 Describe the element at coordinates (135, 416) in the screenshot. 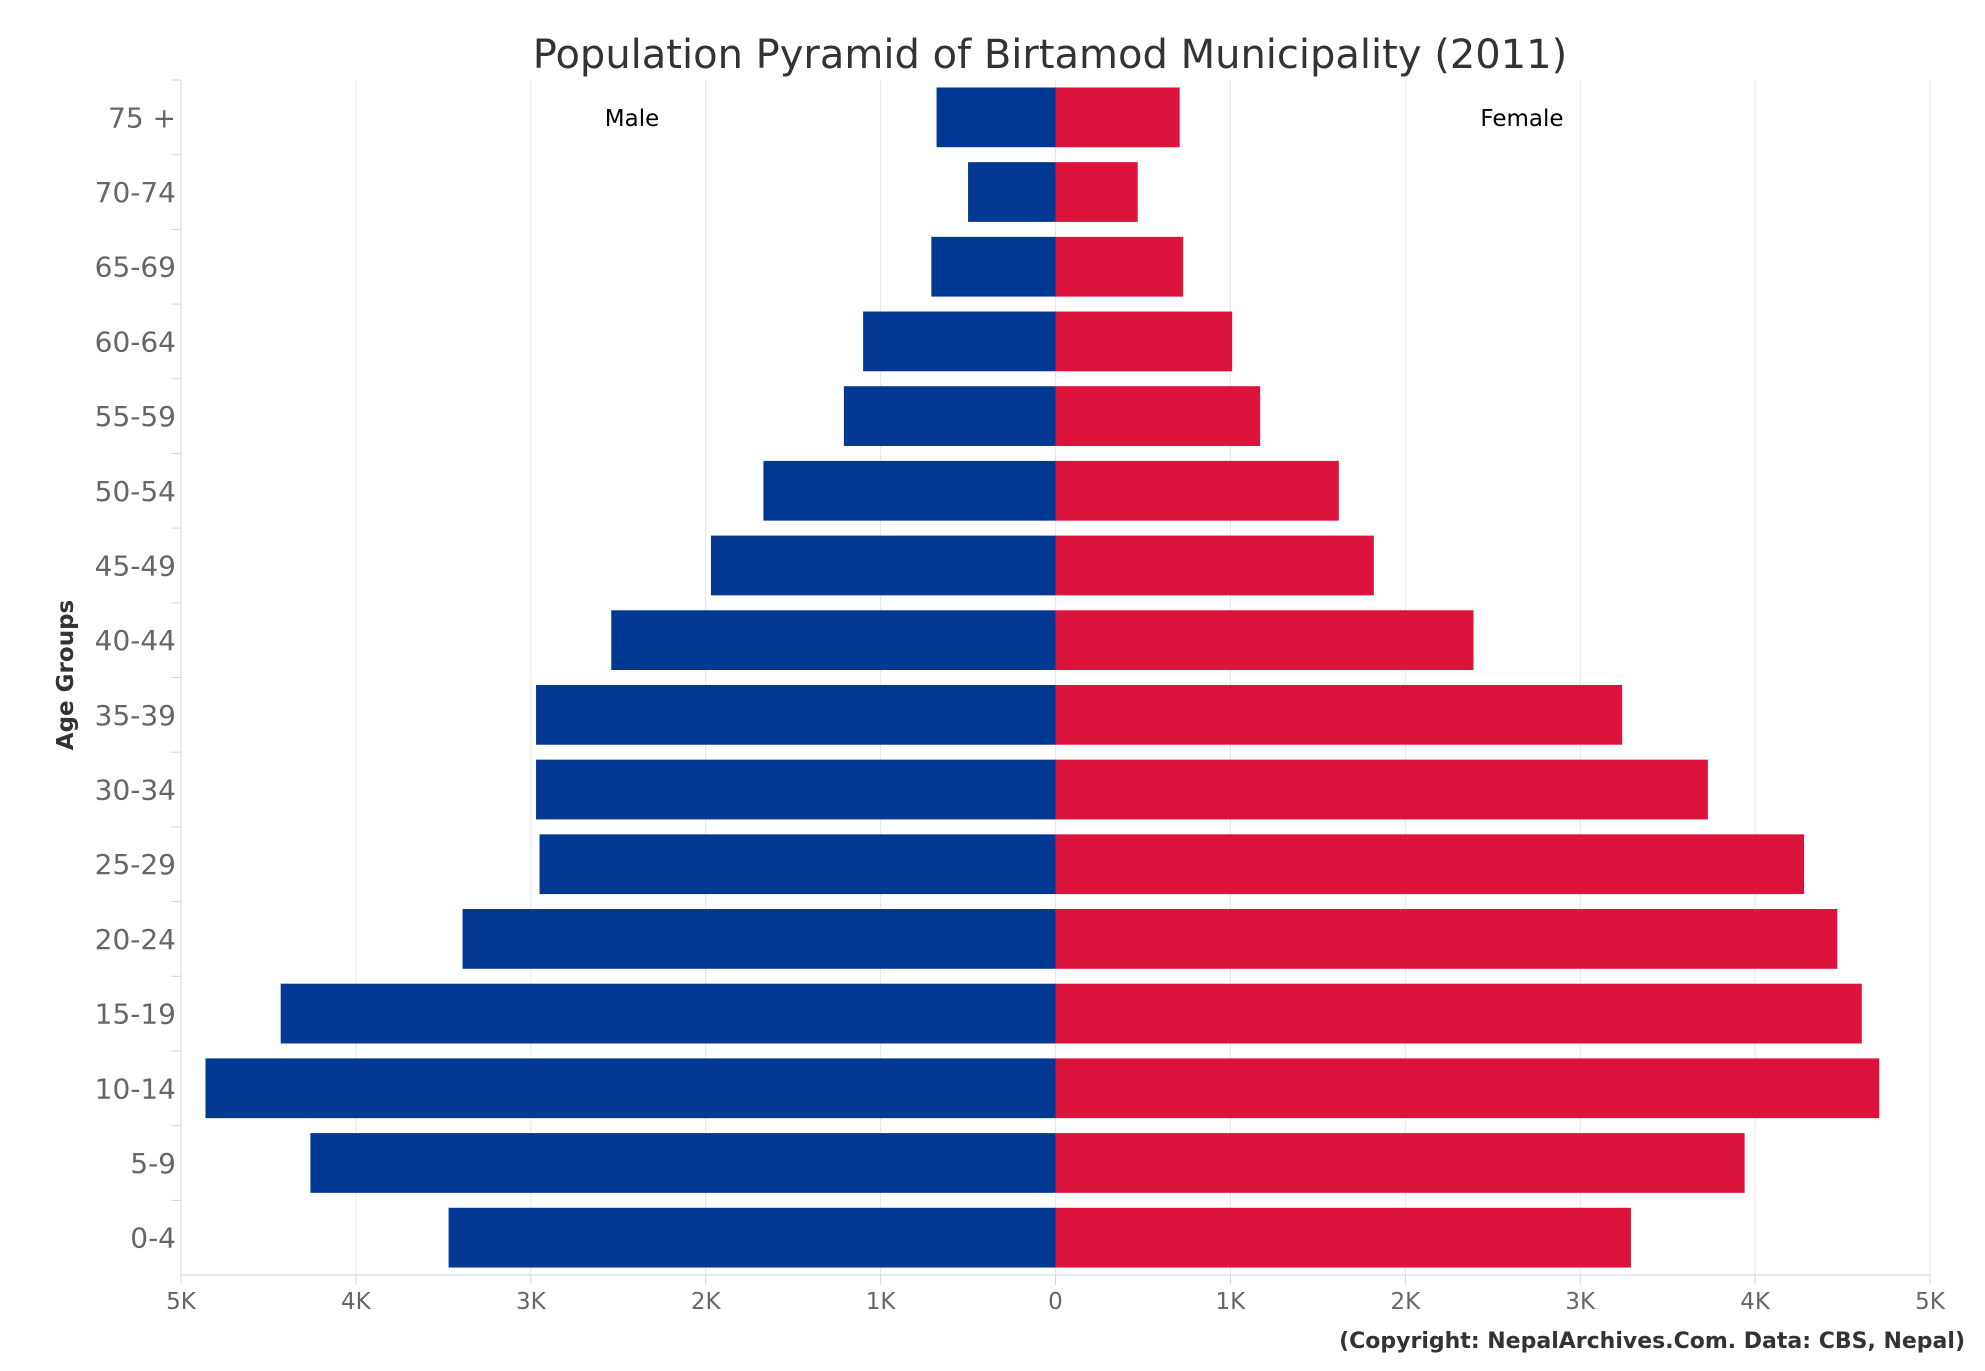

I see `category-label-4: 55-59` at that location.